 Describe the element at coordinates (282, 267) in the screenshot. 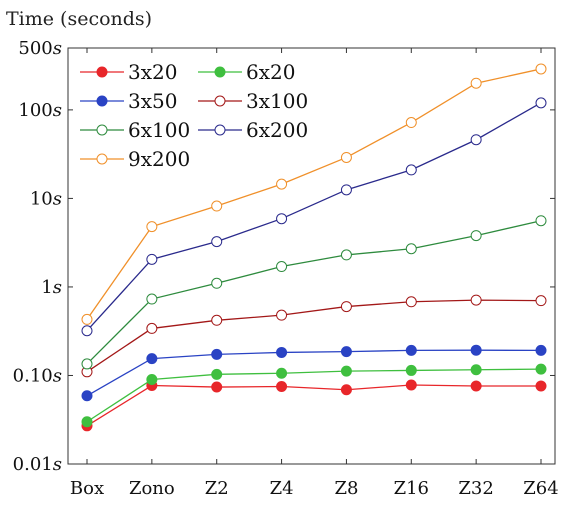

I see `point-6x100-z4` at that location.